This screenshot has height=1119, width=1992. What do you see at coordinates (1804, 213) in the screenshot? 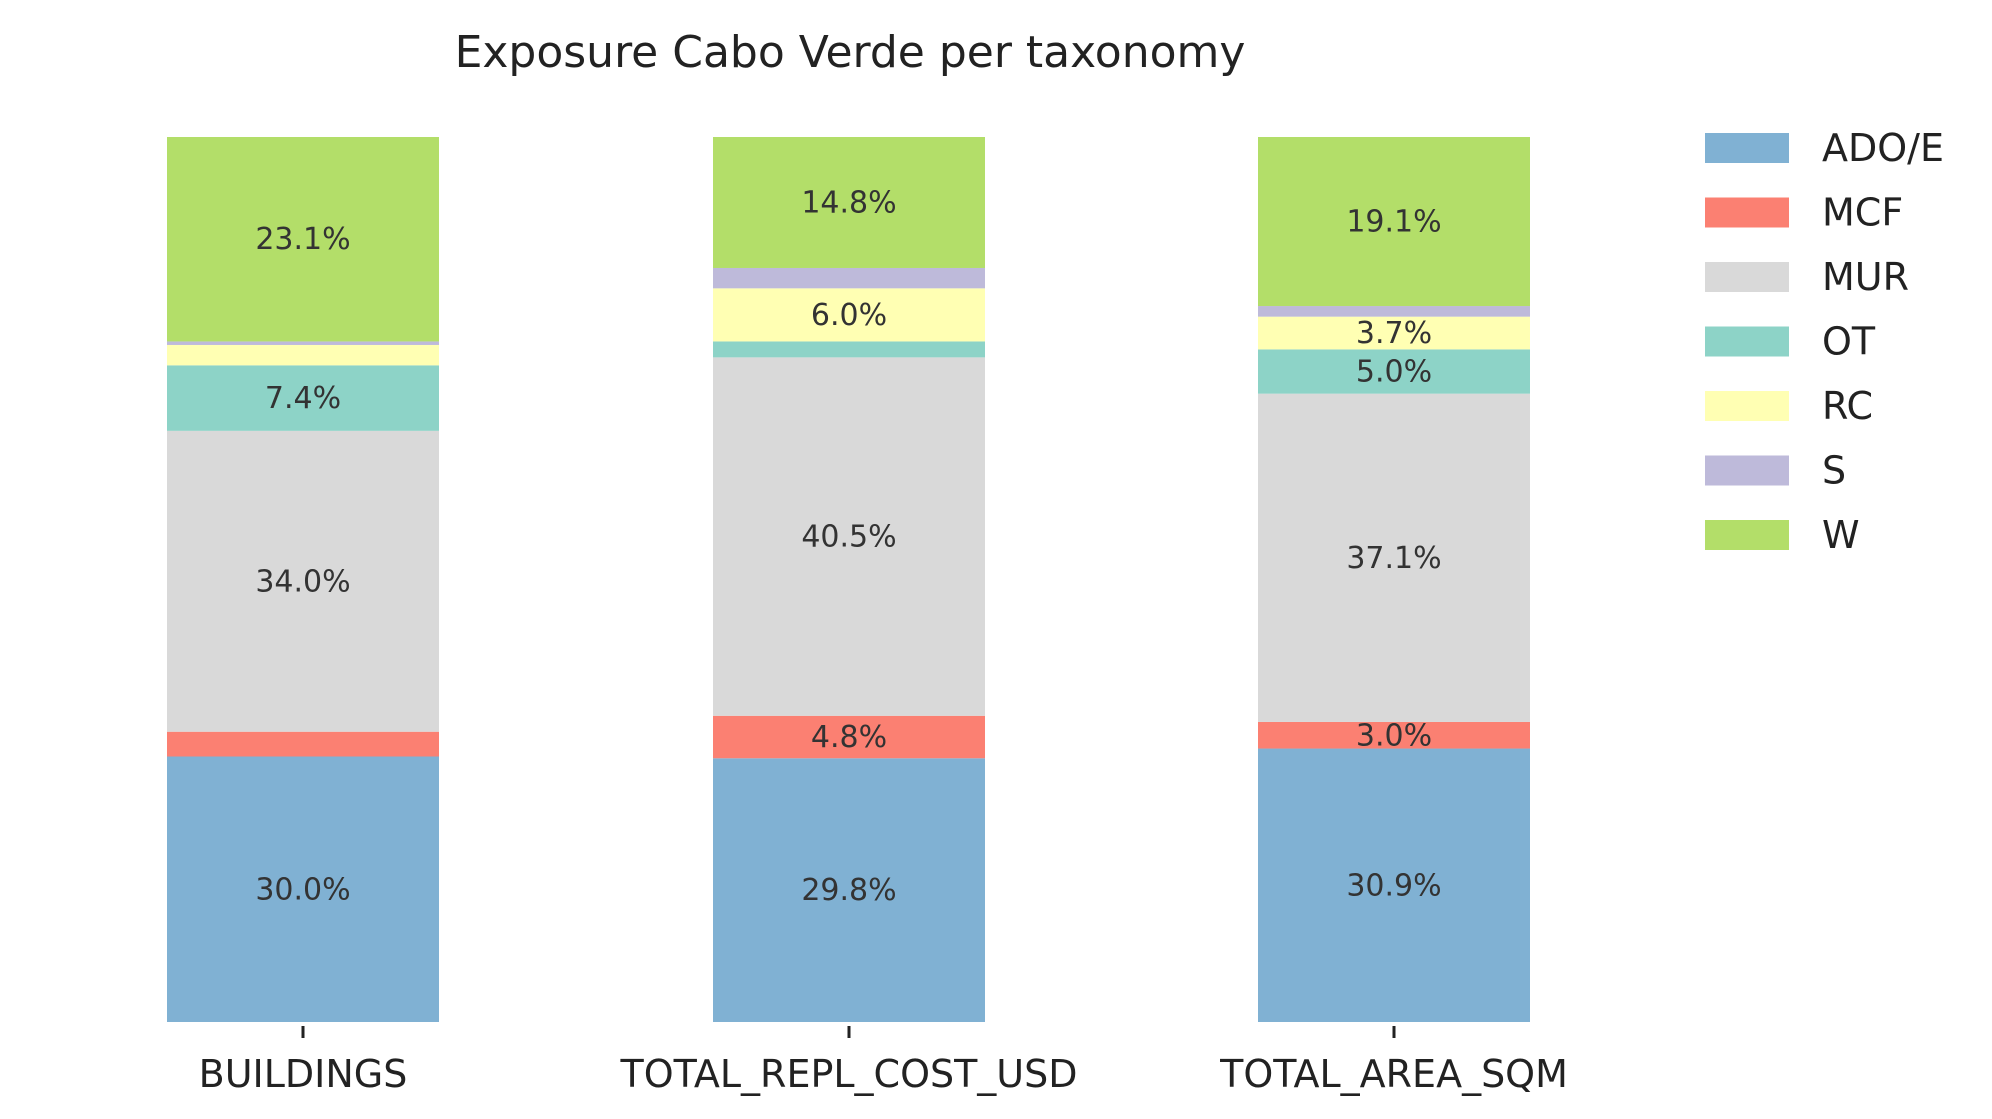
I see `legend-item-mcf: MCF` at bounding box center [1804, 213].